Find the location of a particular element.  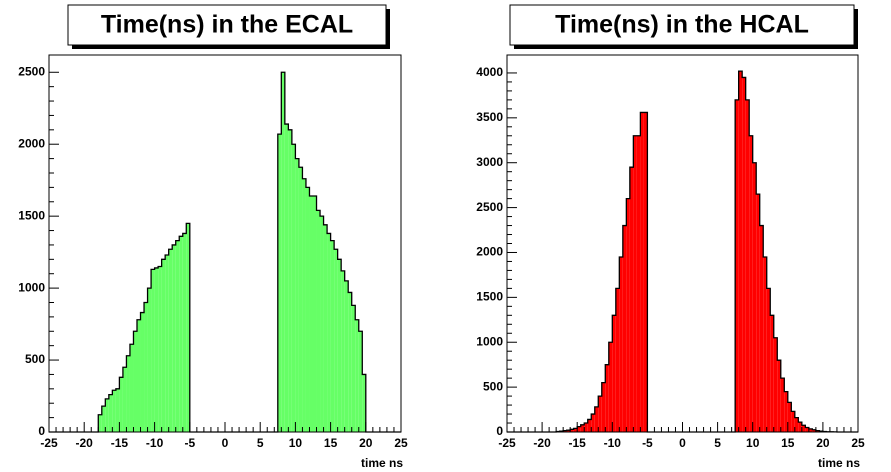

x-tick-label: 10 is located at coordinates (753, 443).